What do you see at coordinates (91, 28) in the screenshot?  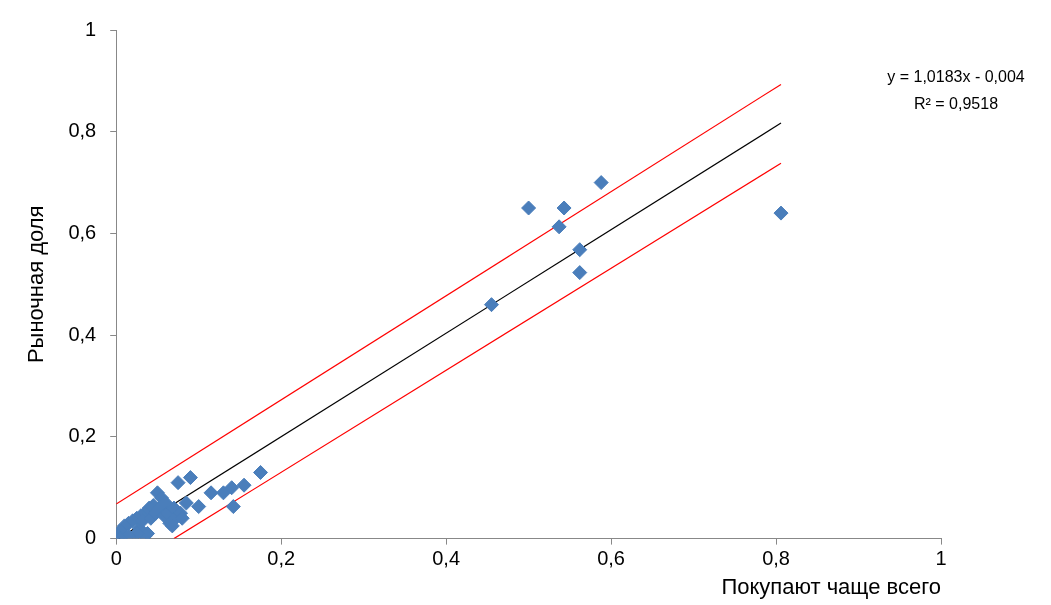 I see `y-tick-label: 1` at bounding box center [91, 28].